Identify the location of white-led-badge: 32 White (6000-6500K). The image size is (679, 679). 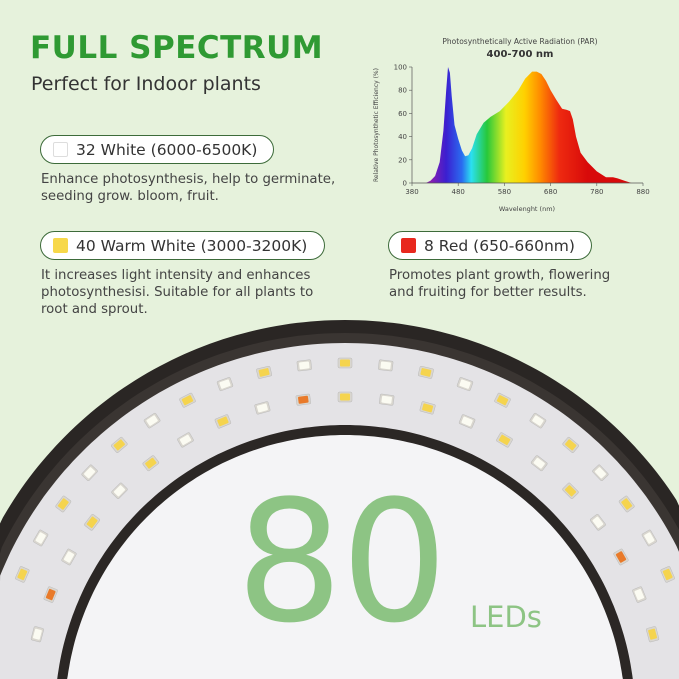
(157, 149).